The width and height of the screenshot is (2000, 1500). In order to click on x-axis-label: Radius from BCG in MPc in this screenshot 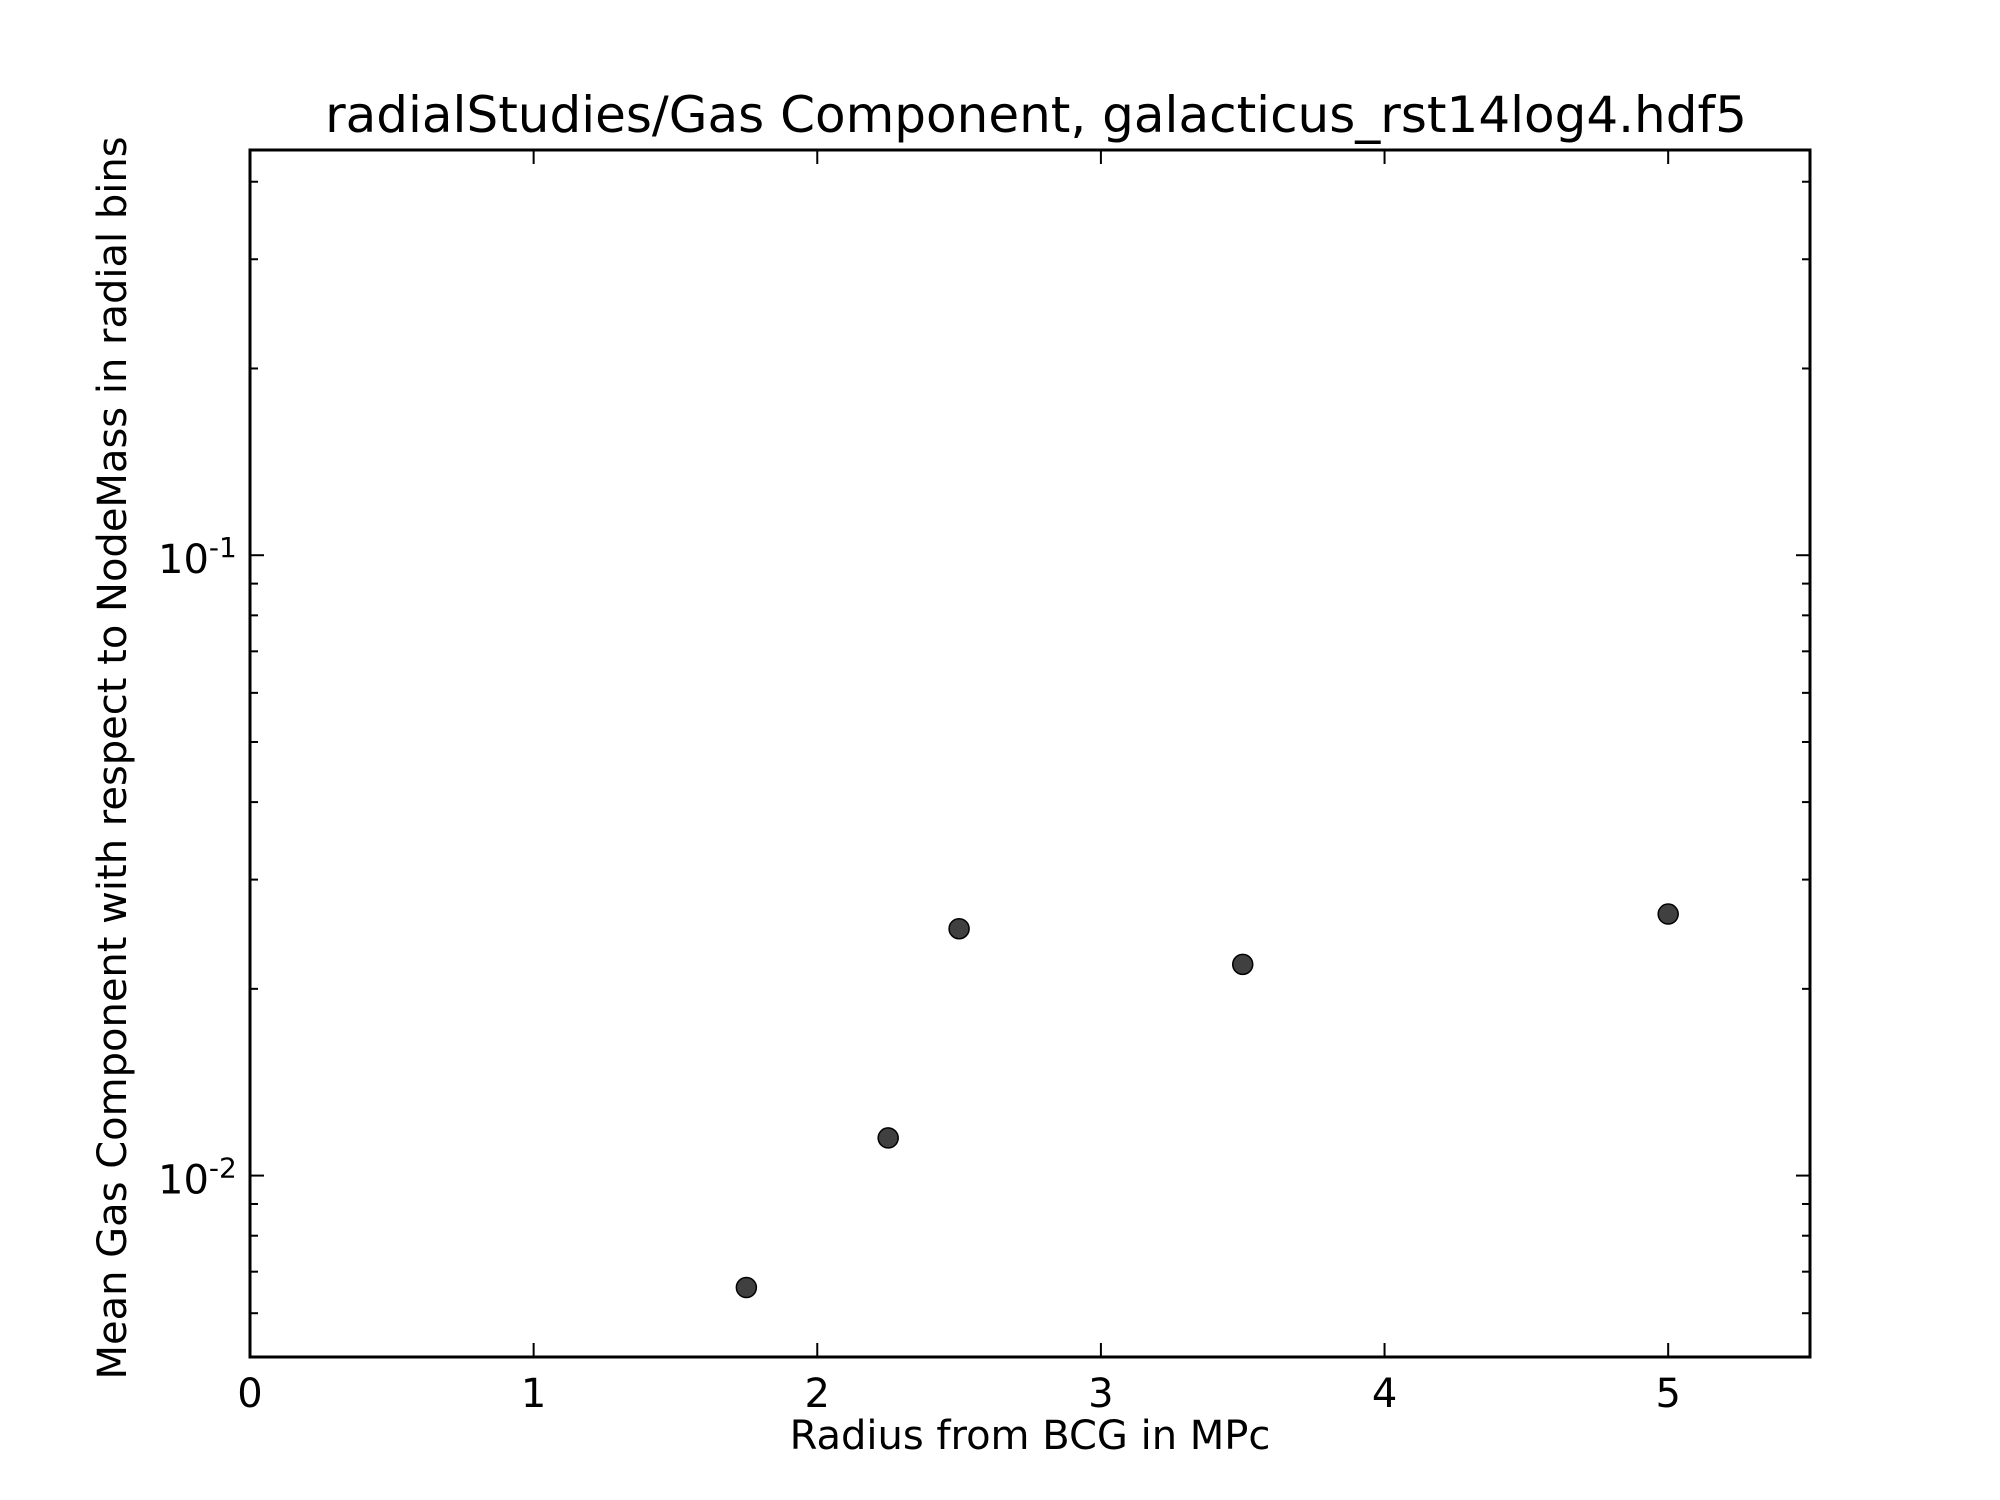, I will do `click(1030, 1436)`.